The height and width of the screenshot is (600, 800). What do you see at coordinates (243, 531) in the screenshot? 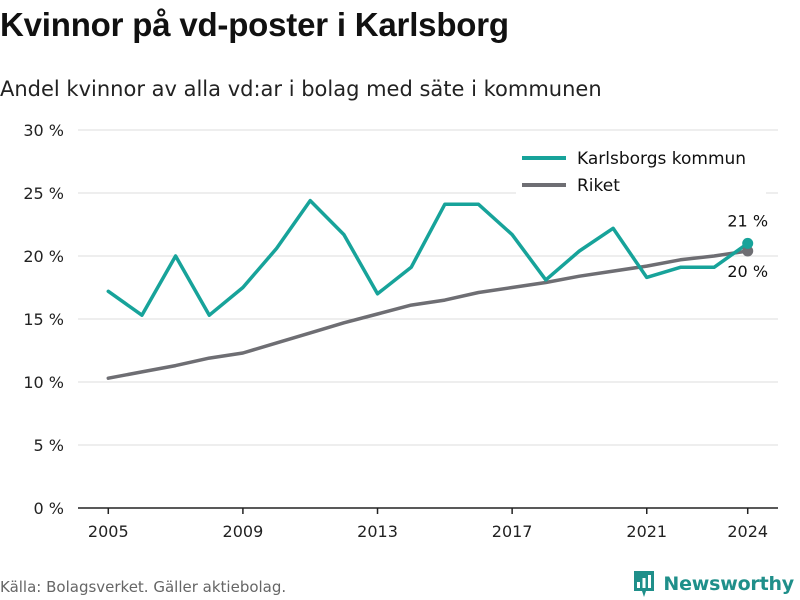
I see `x-tick-label: 2009` at bounding box center [243, 531].